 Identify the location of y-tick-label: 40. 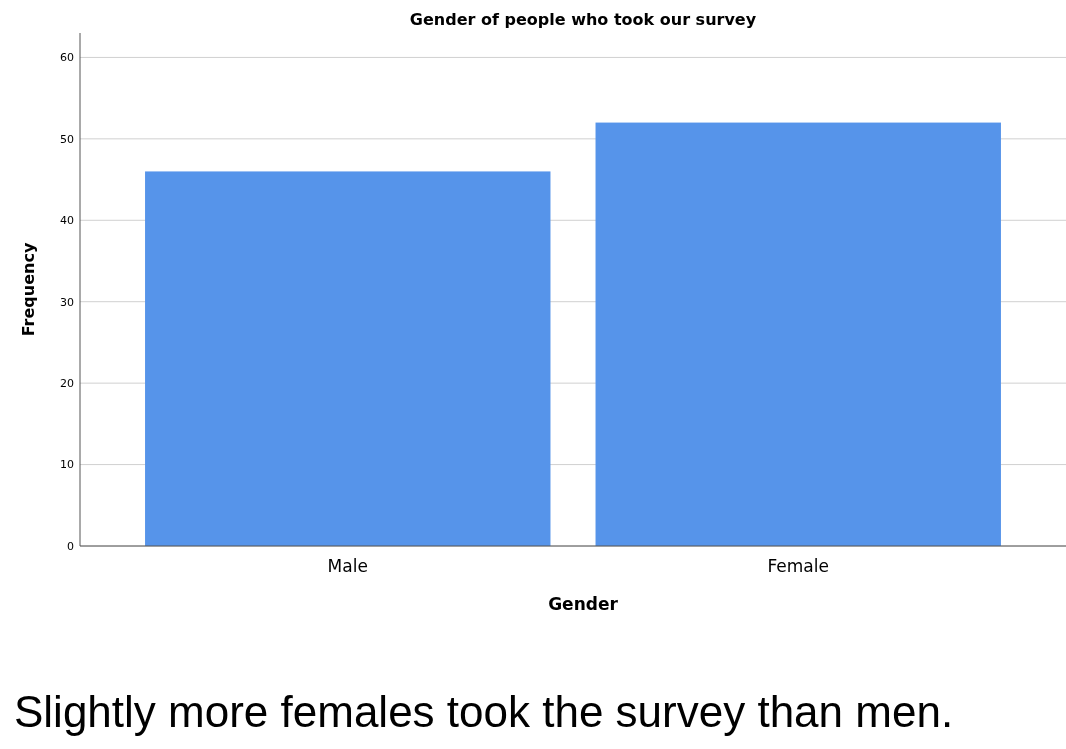
(67, 221).